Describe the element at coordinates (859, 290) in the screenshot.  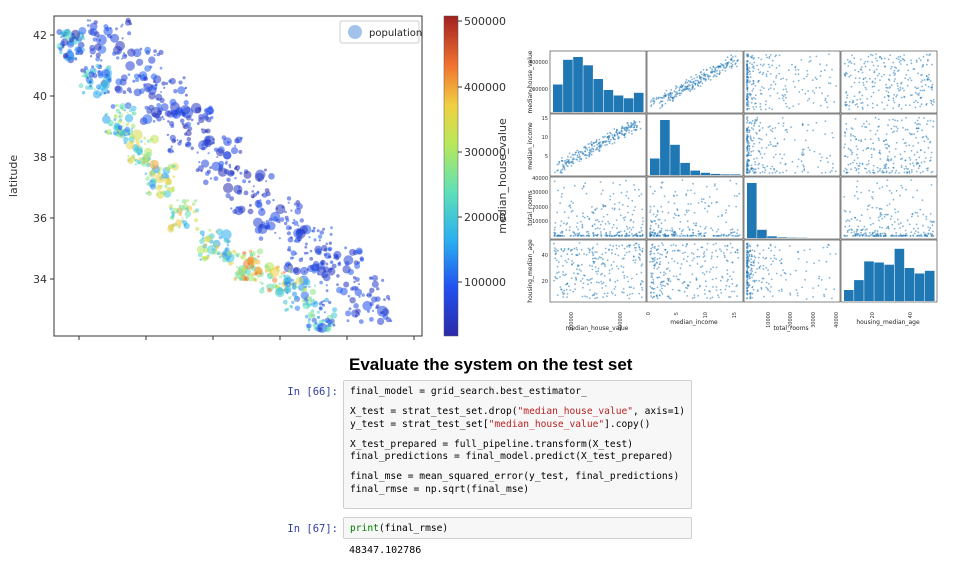
I see `histogram-bar` at that location.